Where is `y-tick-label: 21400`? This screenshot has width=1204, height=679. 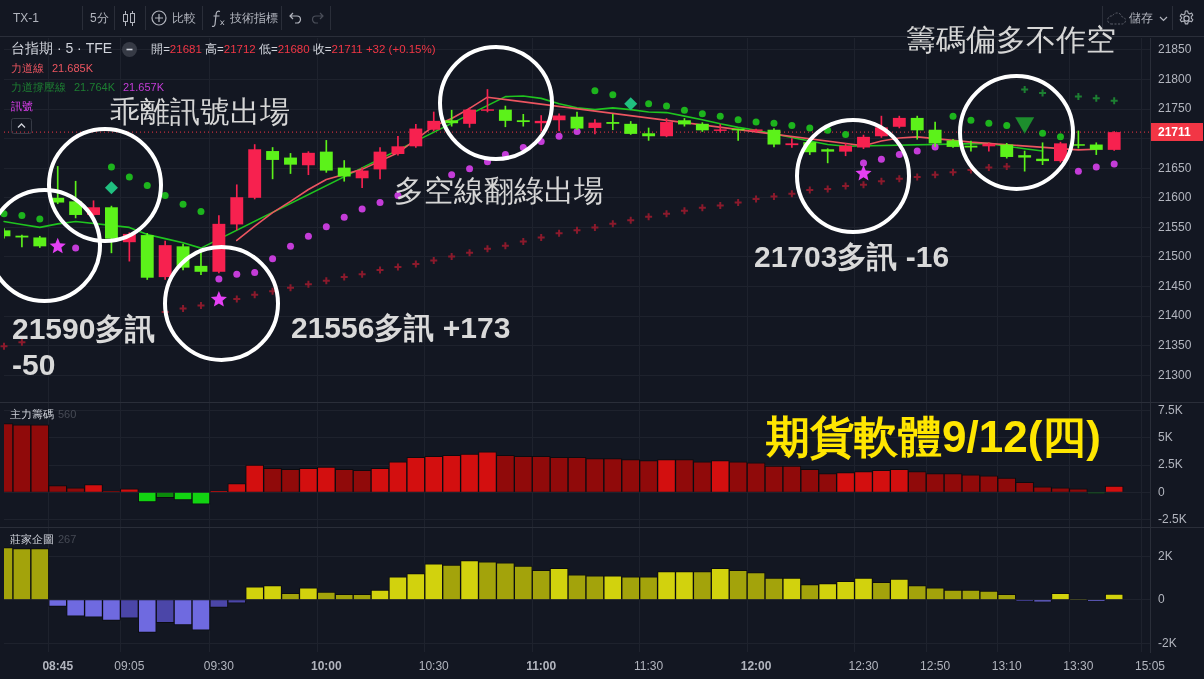
y-tick-label: 21400 is located at coordinates (1175, 315).